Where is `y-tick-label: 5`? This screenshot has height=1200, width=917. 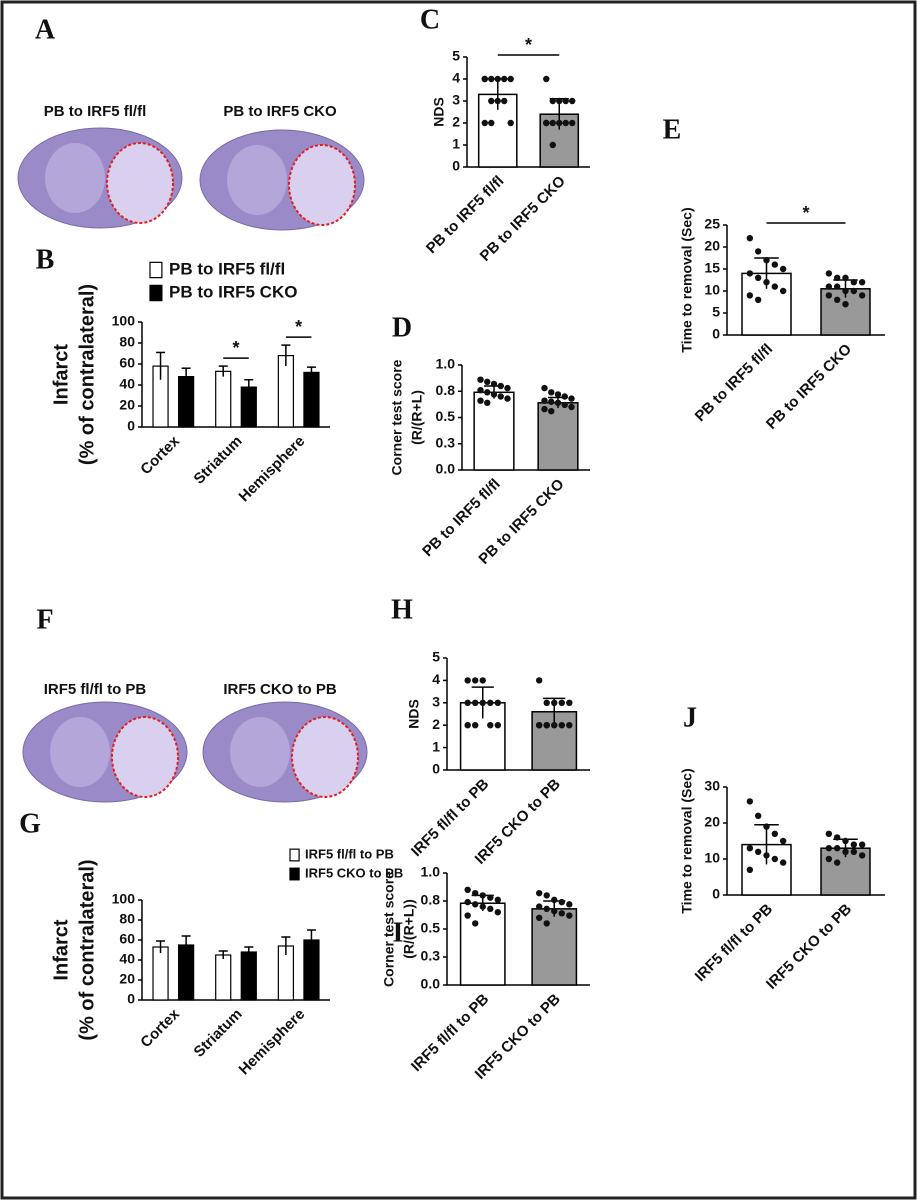
y-tick-label: 5 is located at coordinates (456, 56).